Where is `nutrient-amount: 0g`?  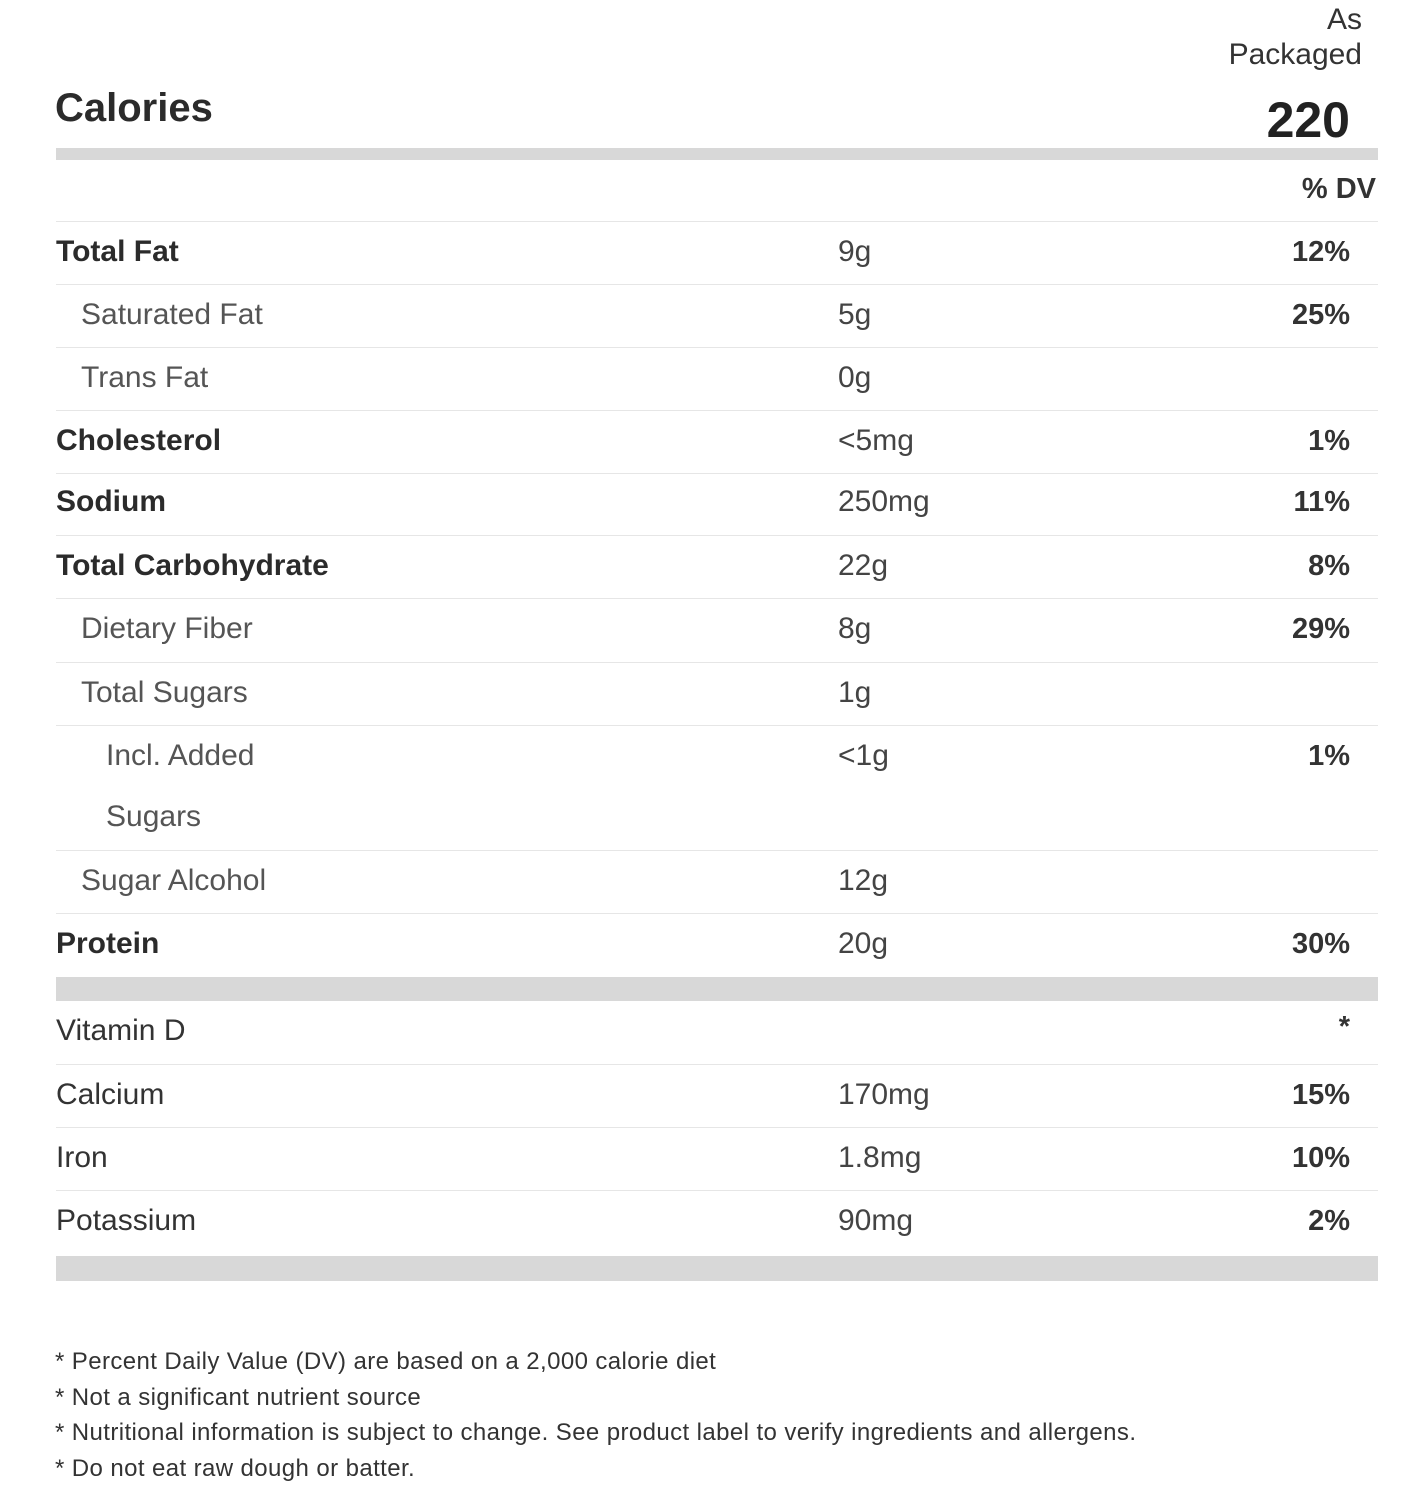 nutrient-amount: 0g is located at coordinates (855, 377).